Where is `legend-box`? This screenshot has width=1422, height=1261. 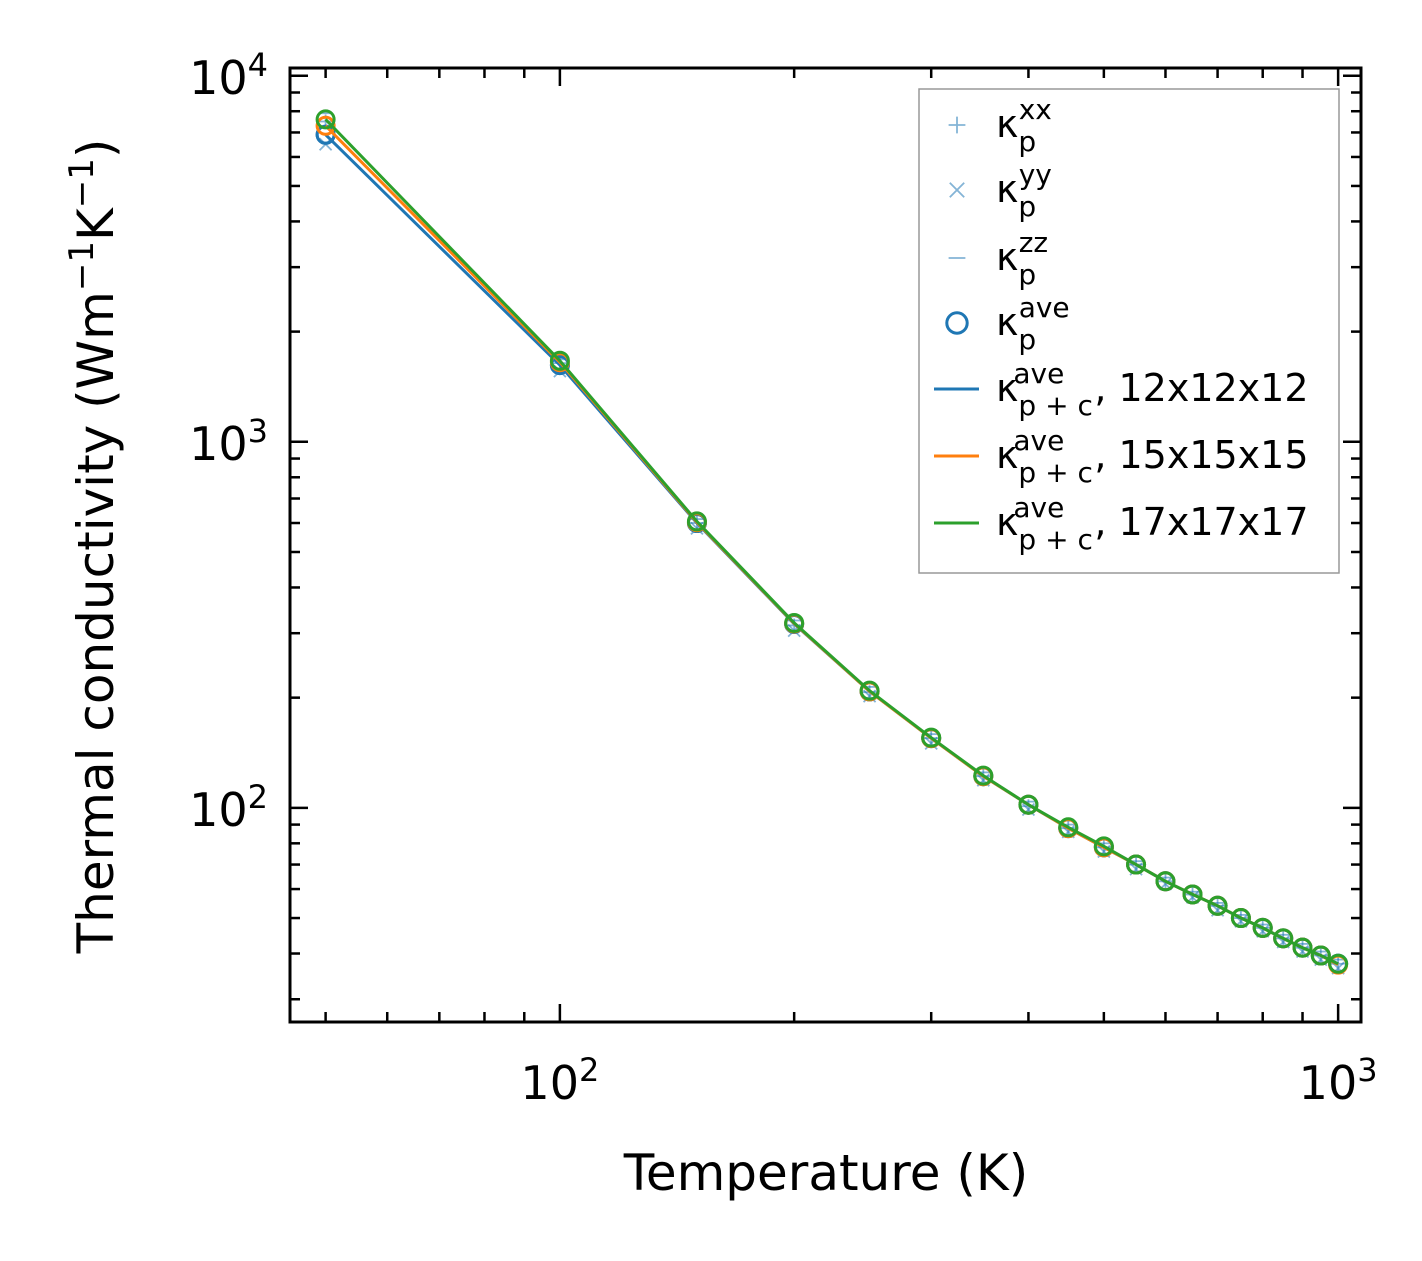
legend-box is located at coordinates (1129, 331).